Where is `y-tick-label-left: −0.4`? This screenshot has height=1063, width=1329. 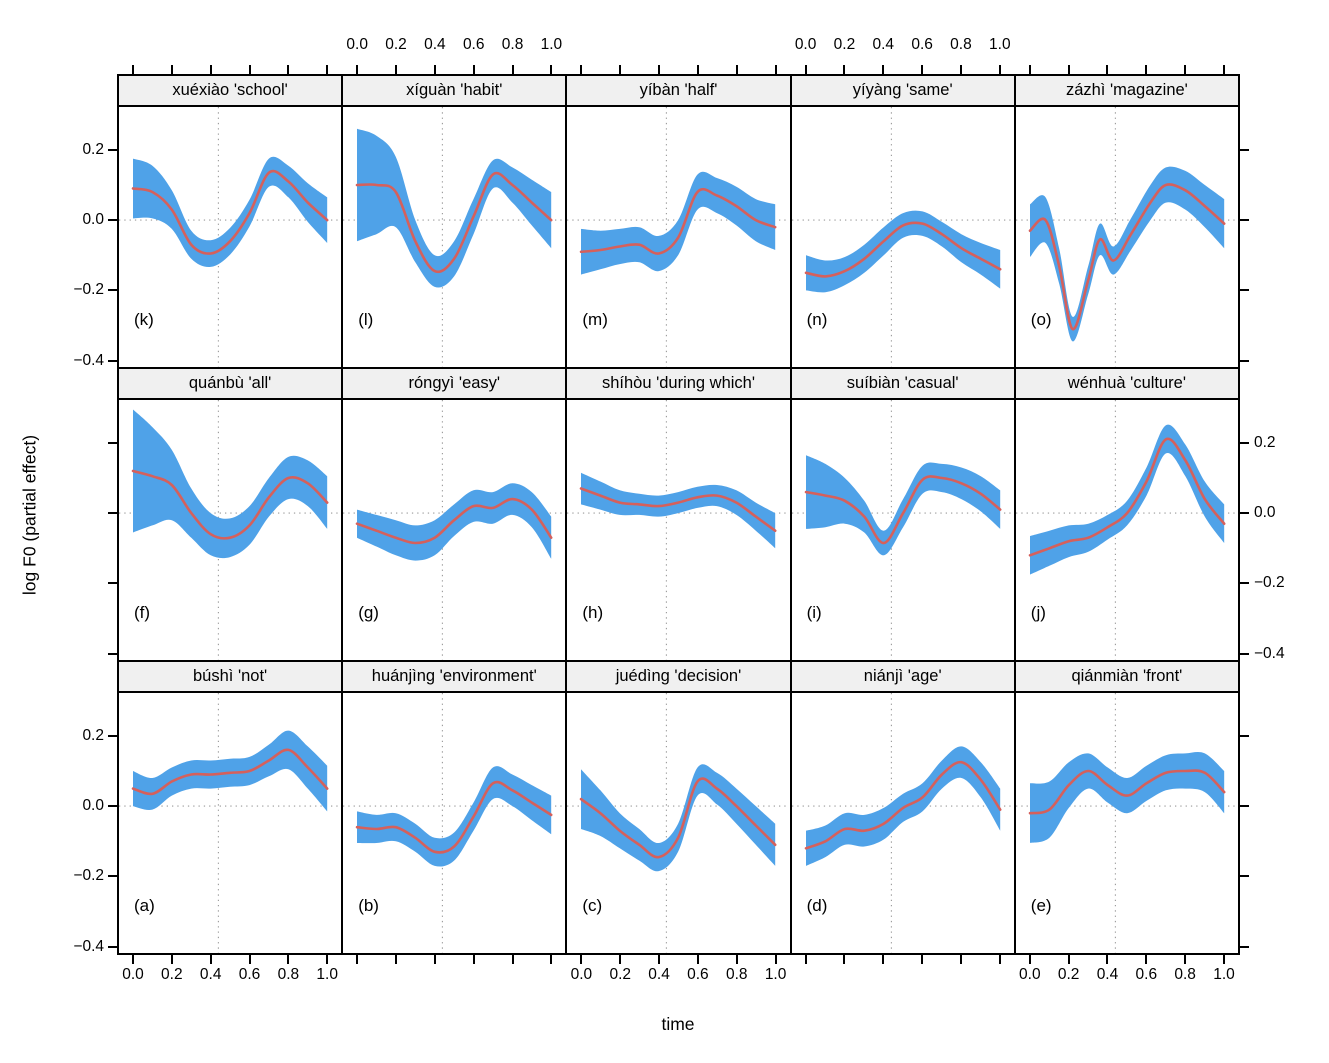 y-tick-label-left: −0.4 is located at coordinates (88, 360).